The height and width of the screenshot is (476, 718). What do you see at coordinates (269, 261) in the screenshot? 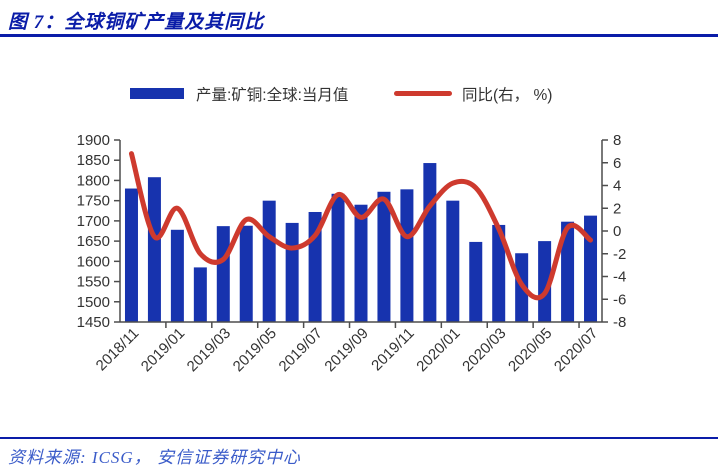
I see `bar-2019/05` at bounding box center [269, 261].